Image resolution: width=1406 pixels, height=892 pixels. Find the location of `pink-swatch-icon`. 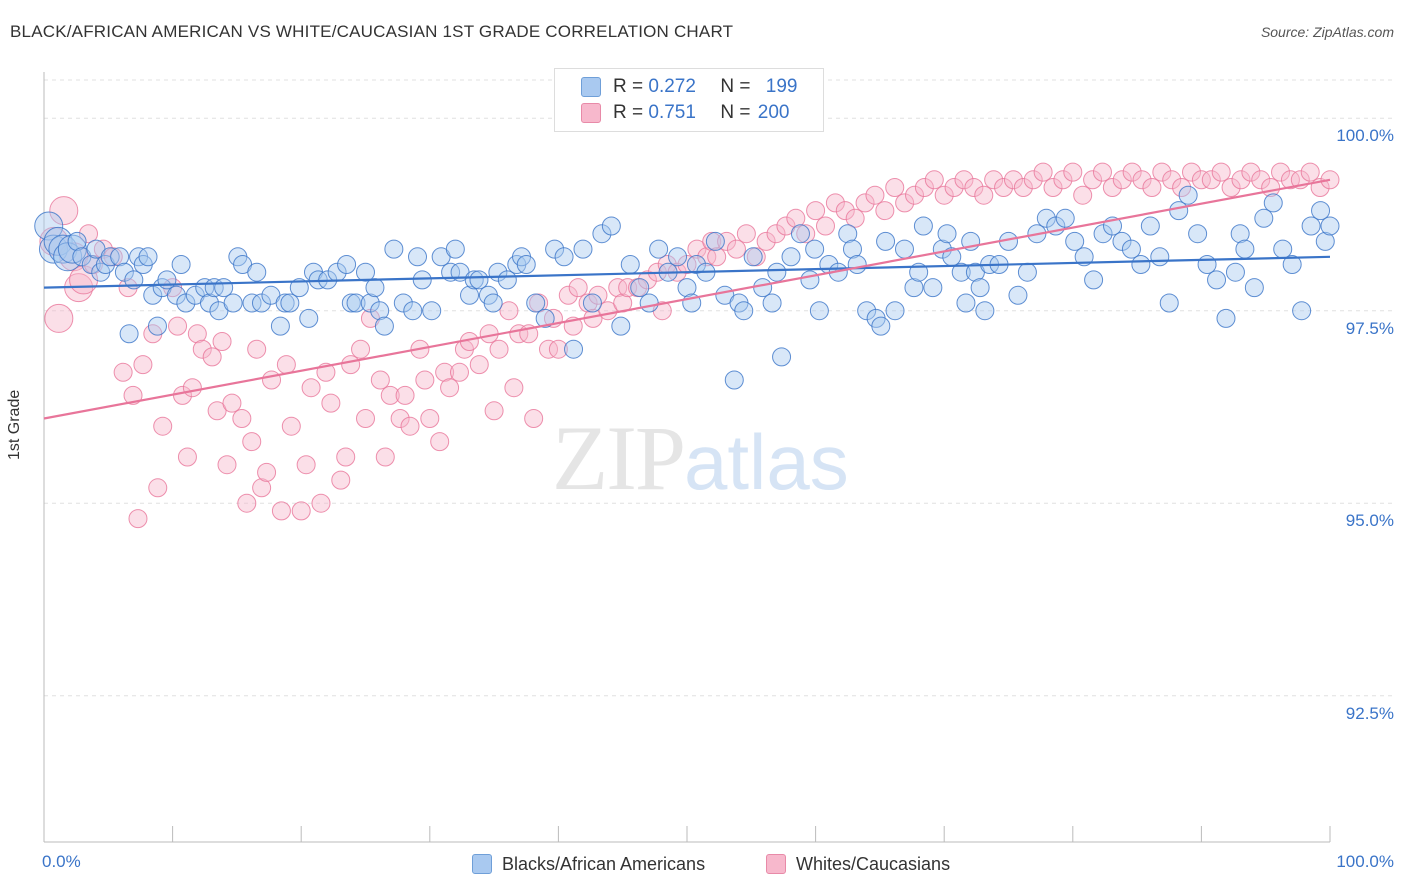

pink-swatch-icon is located at coordinates (591, 113).